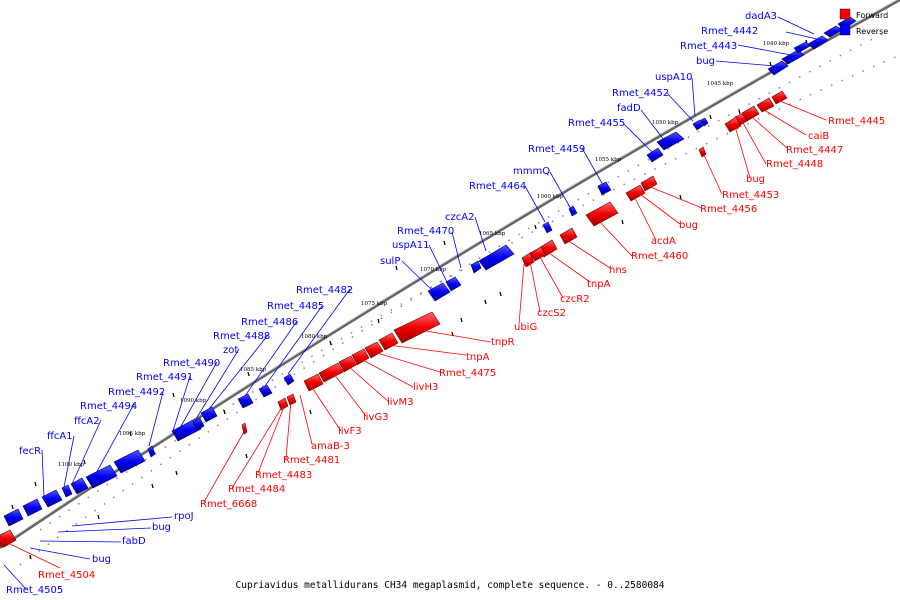 Image resolution: width=900 pixels, height=600 pixels. Describe the element at coordinates (872, 31) in the screenshot. I see `legend-reverse-label: Reverse` at that location.